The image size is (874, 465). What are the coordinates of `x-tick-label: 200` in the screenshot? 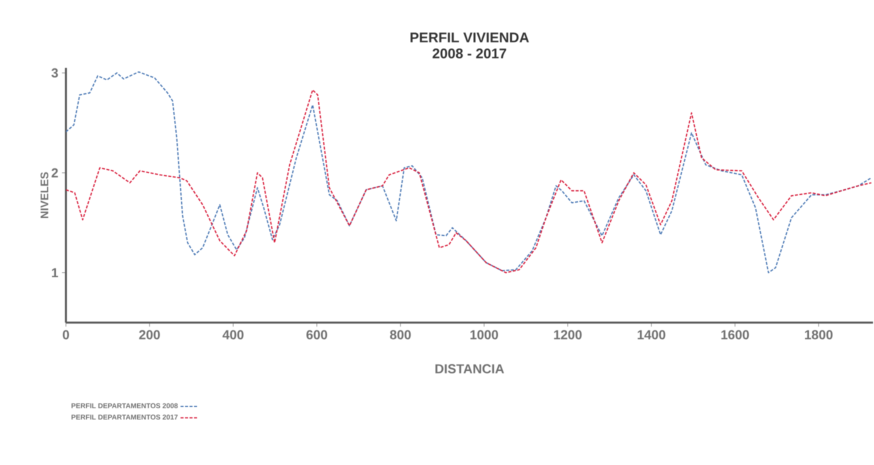 It's located at (149, 335).